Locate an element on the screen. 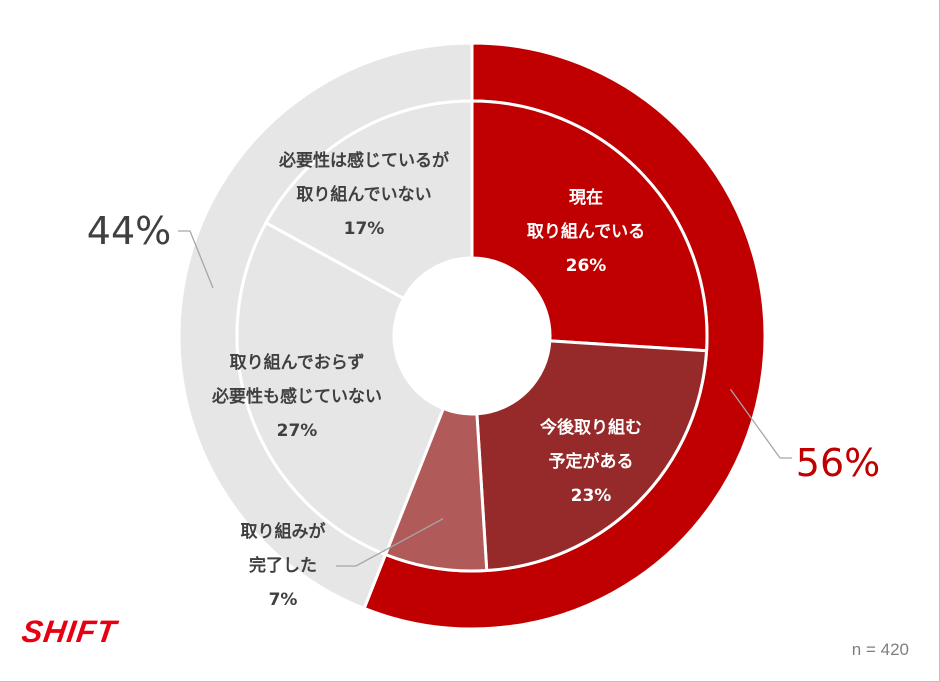 The height and width of the screenshot is (682, 940). leader-completed is located at coordinates (390, 542).